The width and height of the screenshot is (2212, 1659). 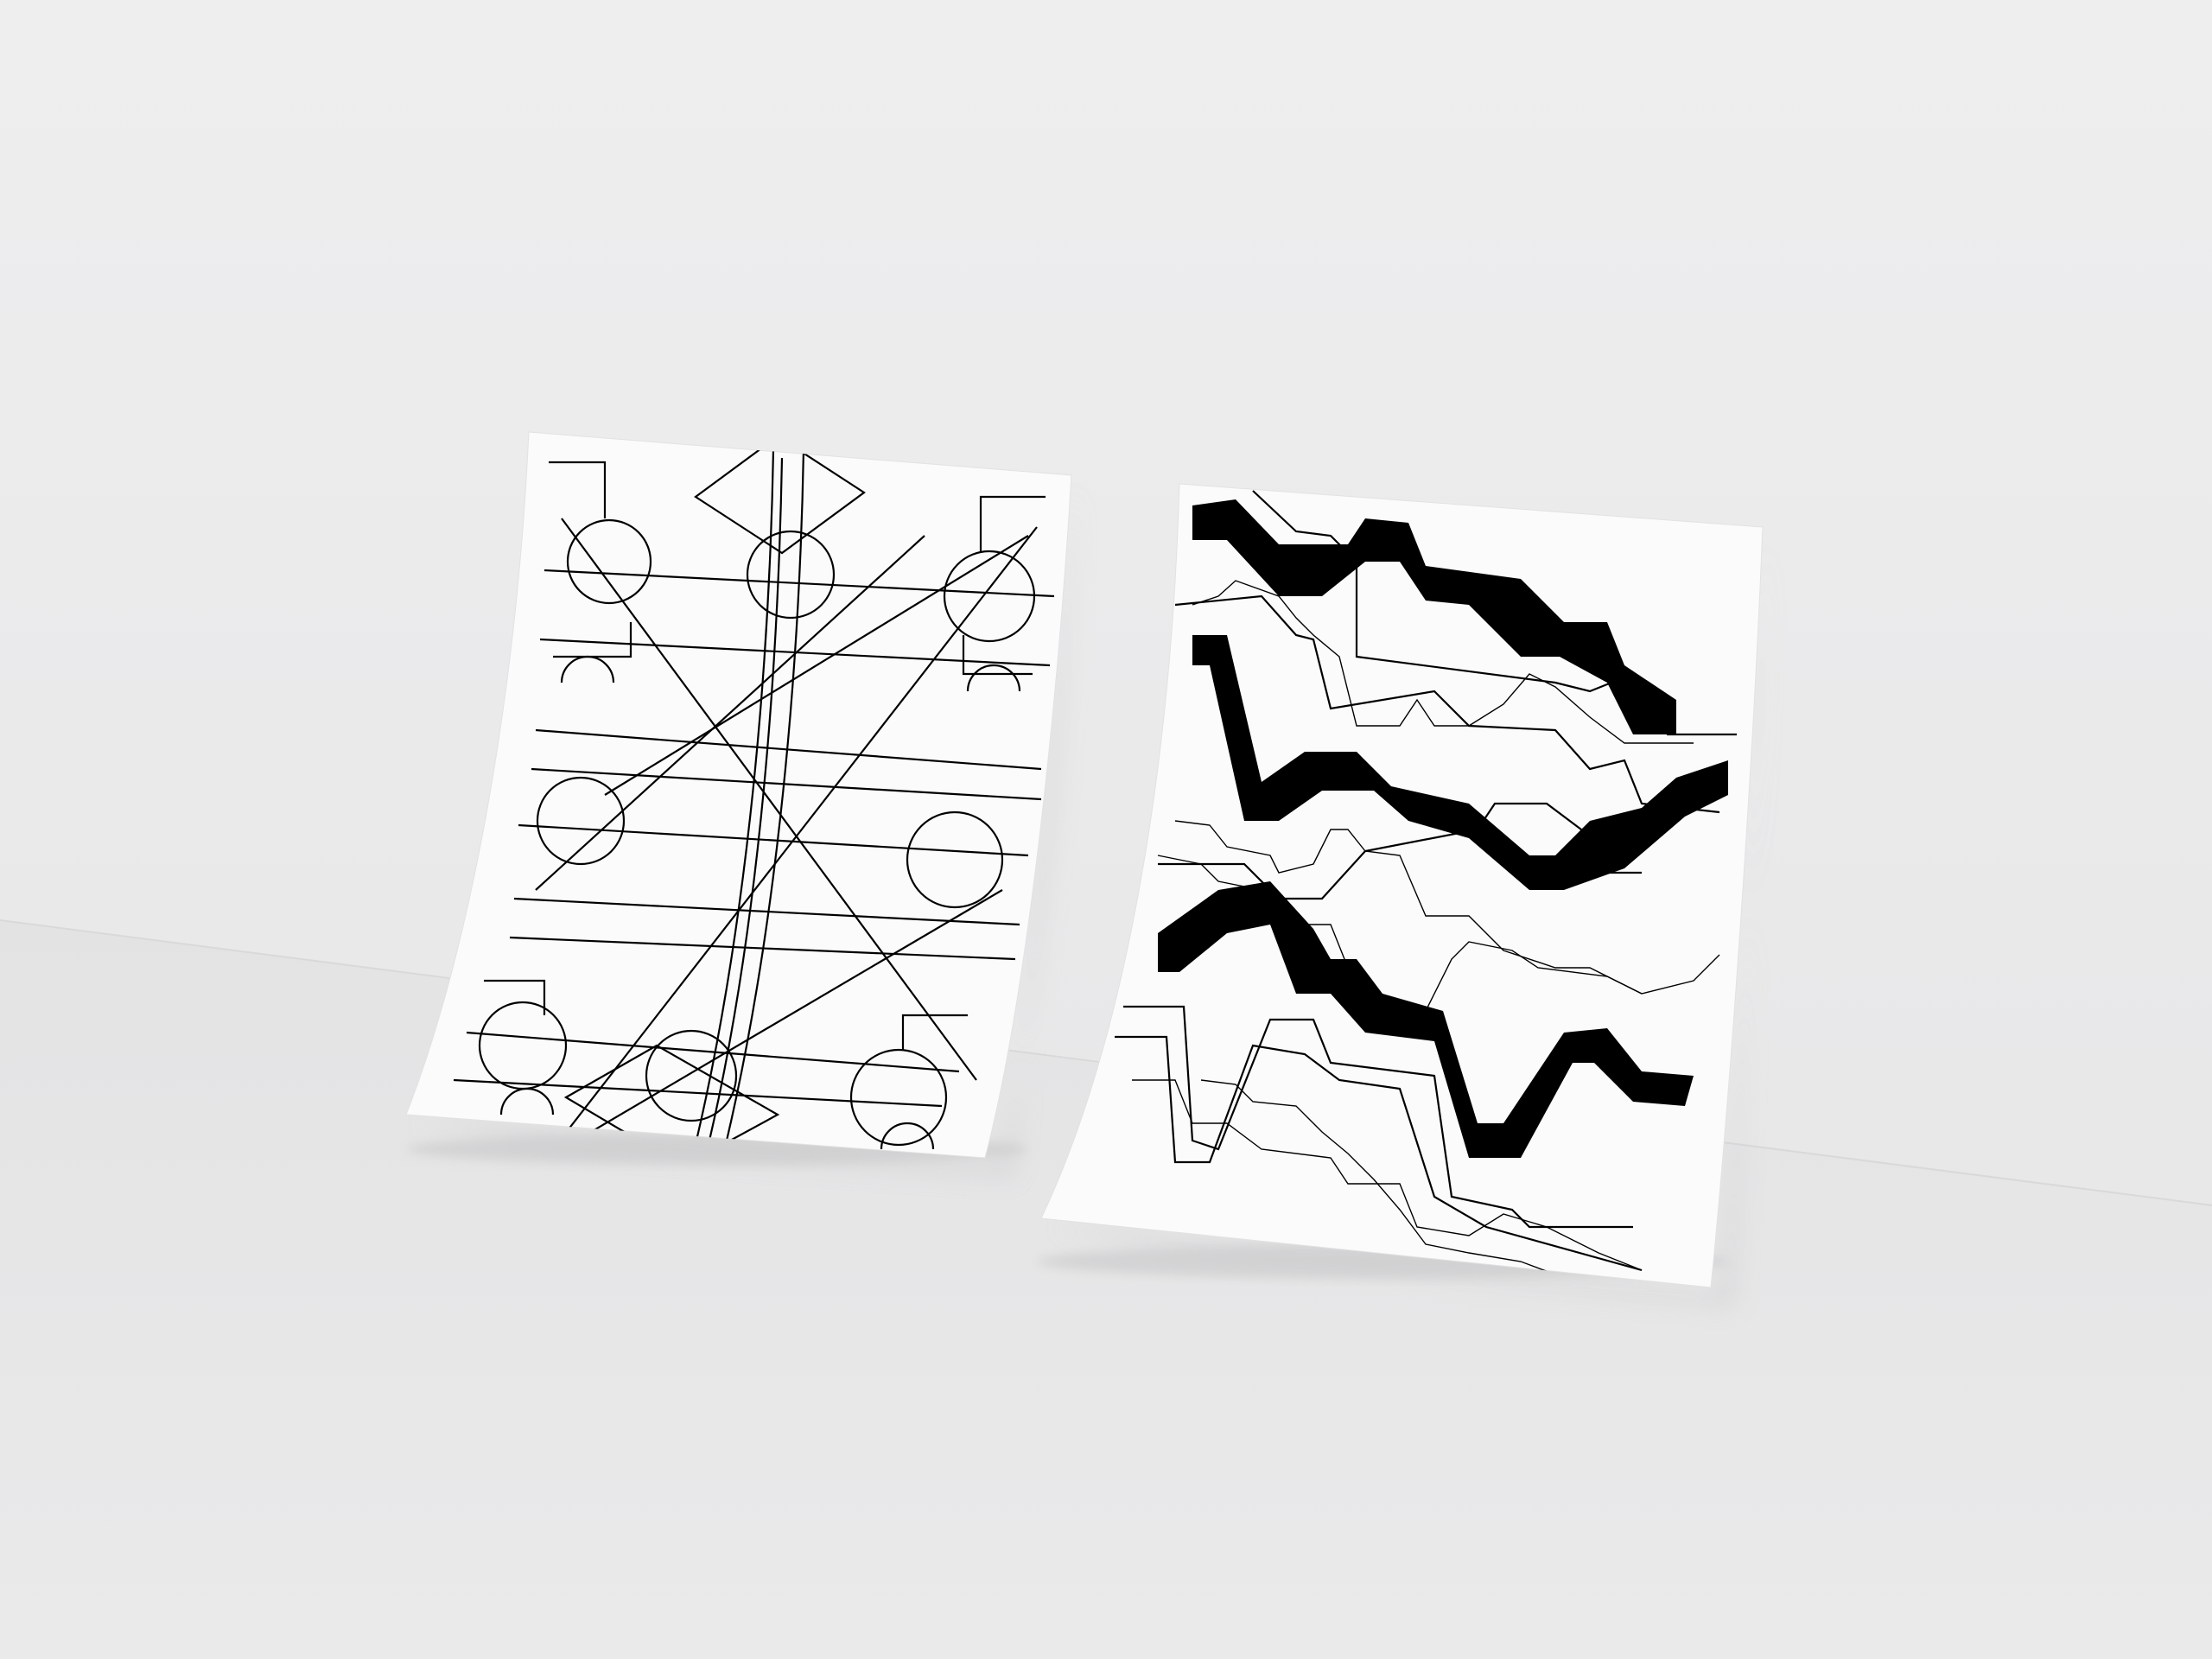 What do you see at coordinates (1426, 882) in the screenshot?
I see `poster-right-artwork` at bounding box center [1426, 882].